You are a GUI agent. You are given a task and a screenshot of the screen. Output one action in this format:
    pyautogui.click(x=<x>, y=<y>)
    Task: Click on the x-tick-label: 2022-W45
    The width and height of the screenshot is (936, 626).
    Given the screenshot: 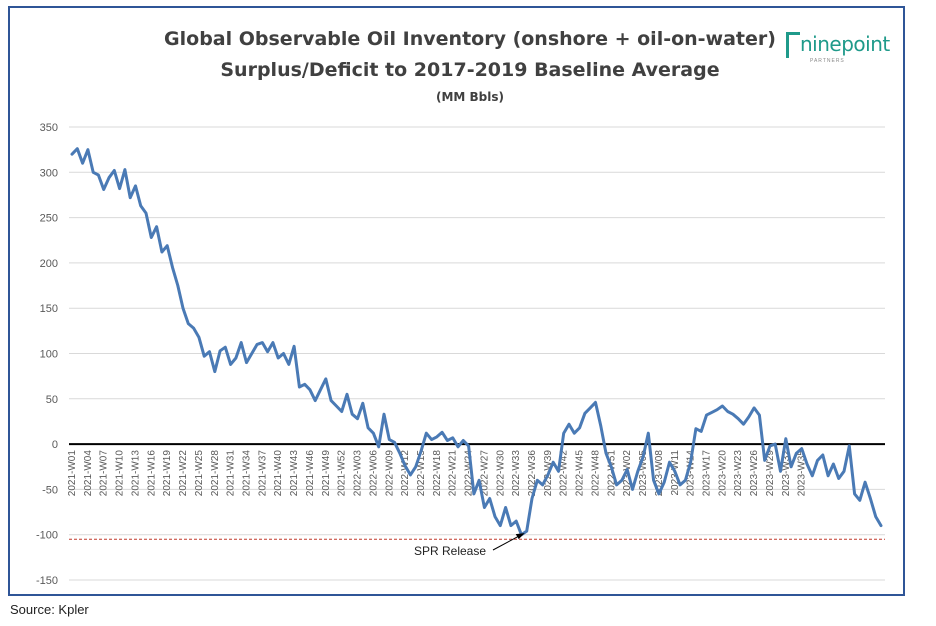 What is the action you would take?
    pyautogui.click(x=580, y=473)
    